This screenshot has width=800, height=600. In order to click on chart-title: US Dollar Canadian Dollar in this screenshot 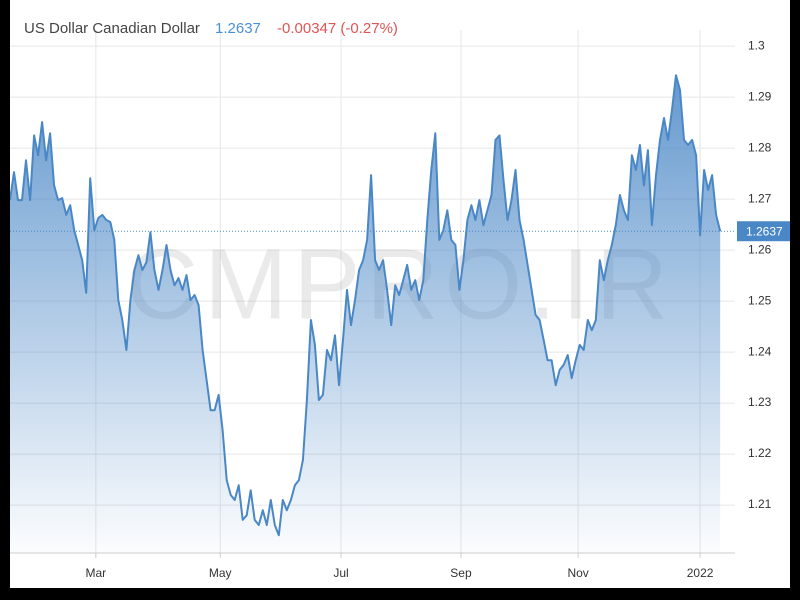, I will do `click(112, 28)`.